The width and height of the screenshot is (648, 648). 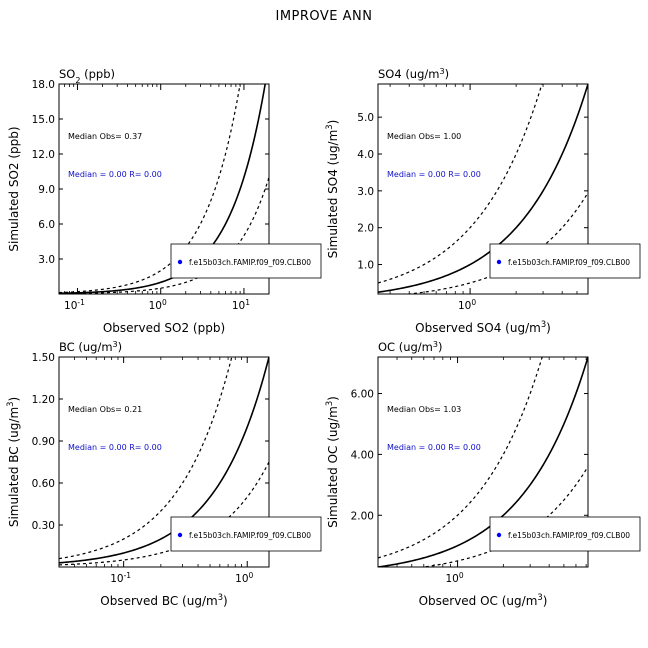 I want to click on y-axis-label: Simulated BC (ug/m3), so click(x=13, y=462).